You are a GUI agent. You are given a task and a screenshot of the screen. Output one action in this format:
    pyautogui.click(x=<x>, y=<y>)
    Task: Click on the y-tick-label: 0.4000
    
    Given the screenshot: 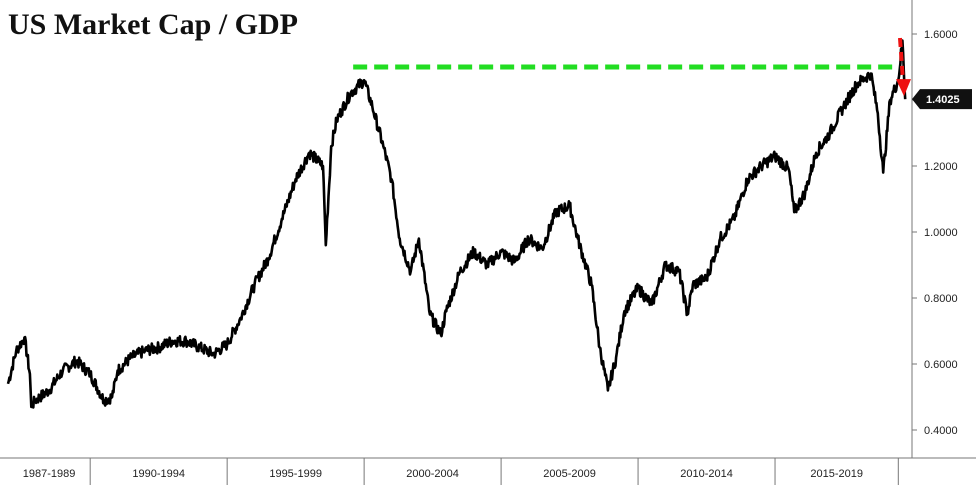 What is the action you would take?
    pyautogui.click(x=941, y=431)
    